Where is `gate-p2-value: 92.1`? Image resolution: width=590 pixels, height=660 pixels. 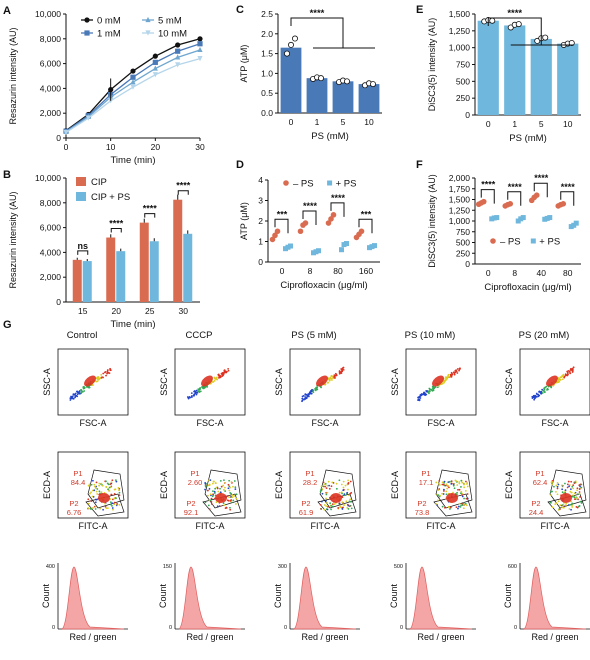
gate-p2-value: 92.1 is located at coordinates (191, 512).